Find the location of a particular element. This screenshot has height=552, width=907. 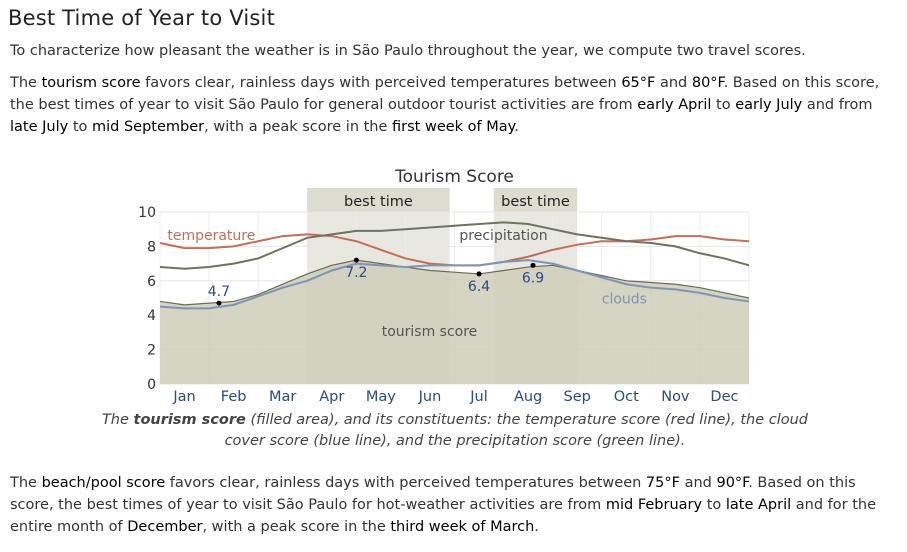

x-tick-label-month: Sep is located at coordinates (577, 397).